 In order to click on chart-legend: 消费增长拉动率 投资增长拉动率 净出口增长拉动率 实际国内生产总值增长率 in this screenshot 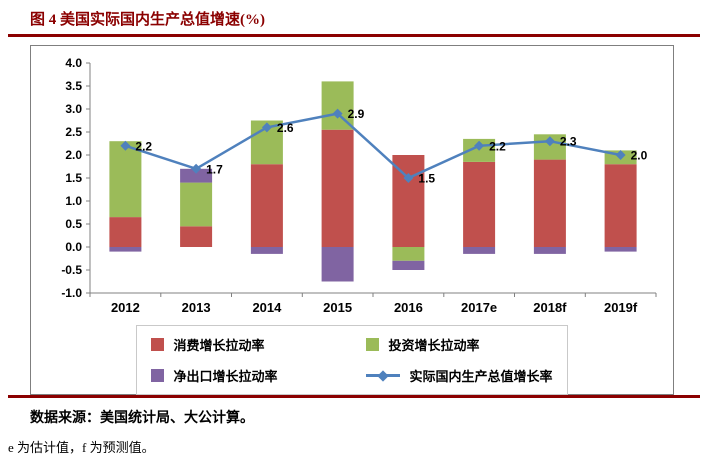, I will do `click(352, 360)`.